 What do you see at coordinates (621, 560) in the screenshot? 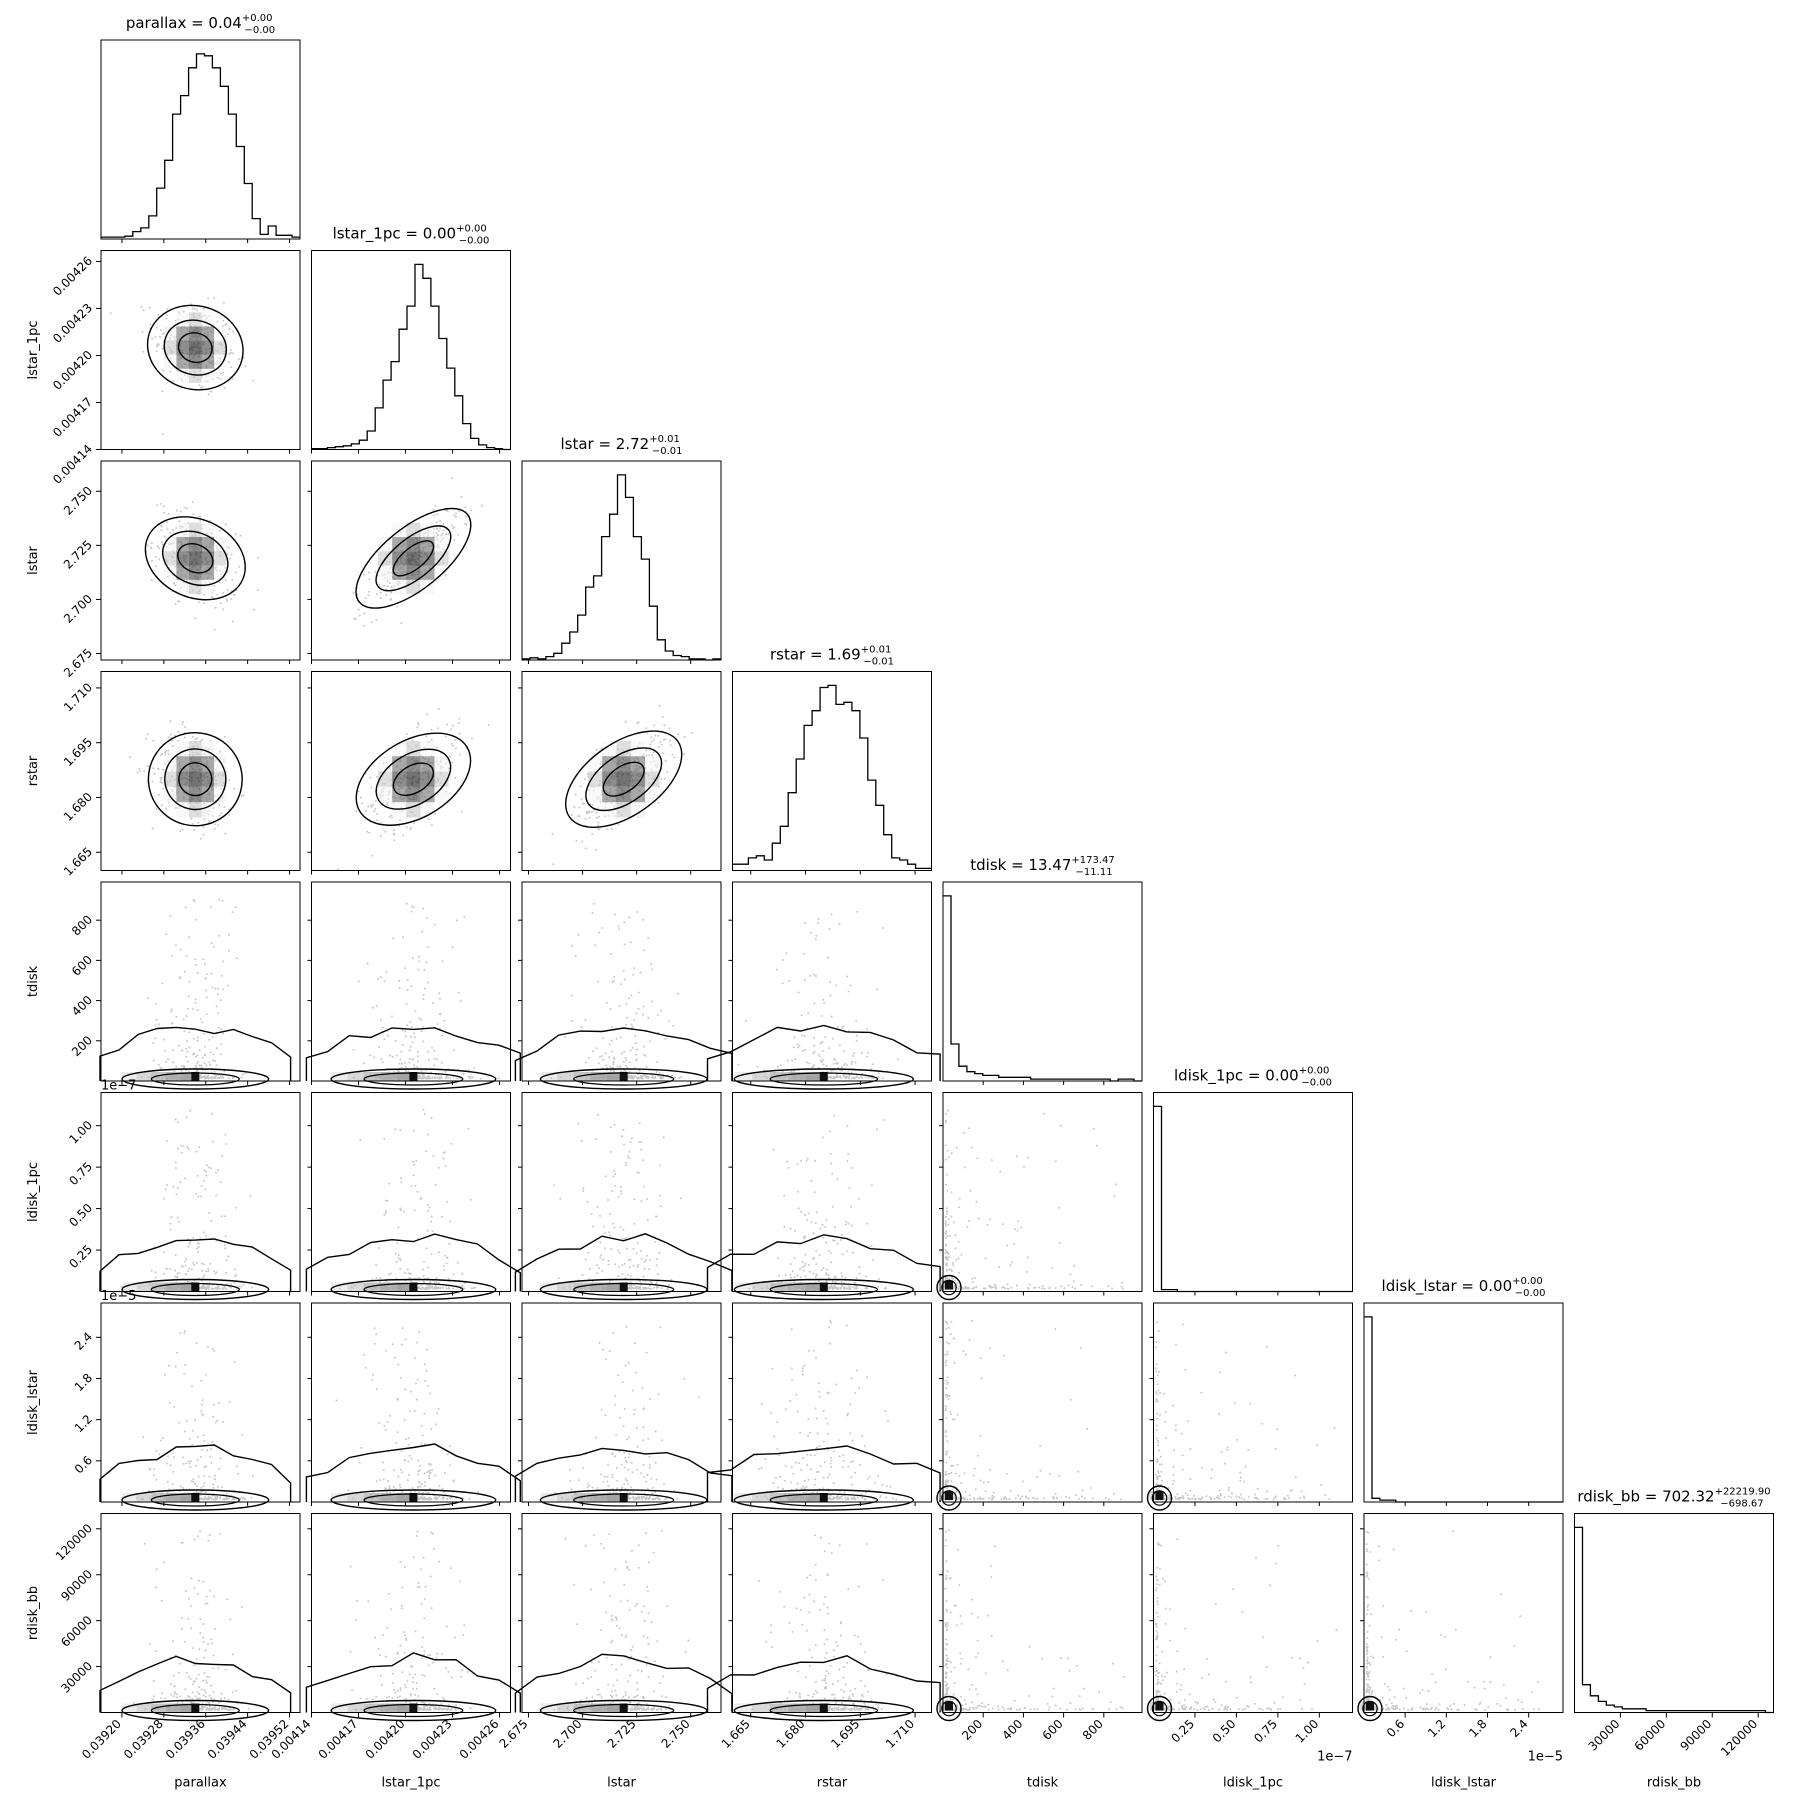
I see `panel-frame` at bounding box center [621, 560].